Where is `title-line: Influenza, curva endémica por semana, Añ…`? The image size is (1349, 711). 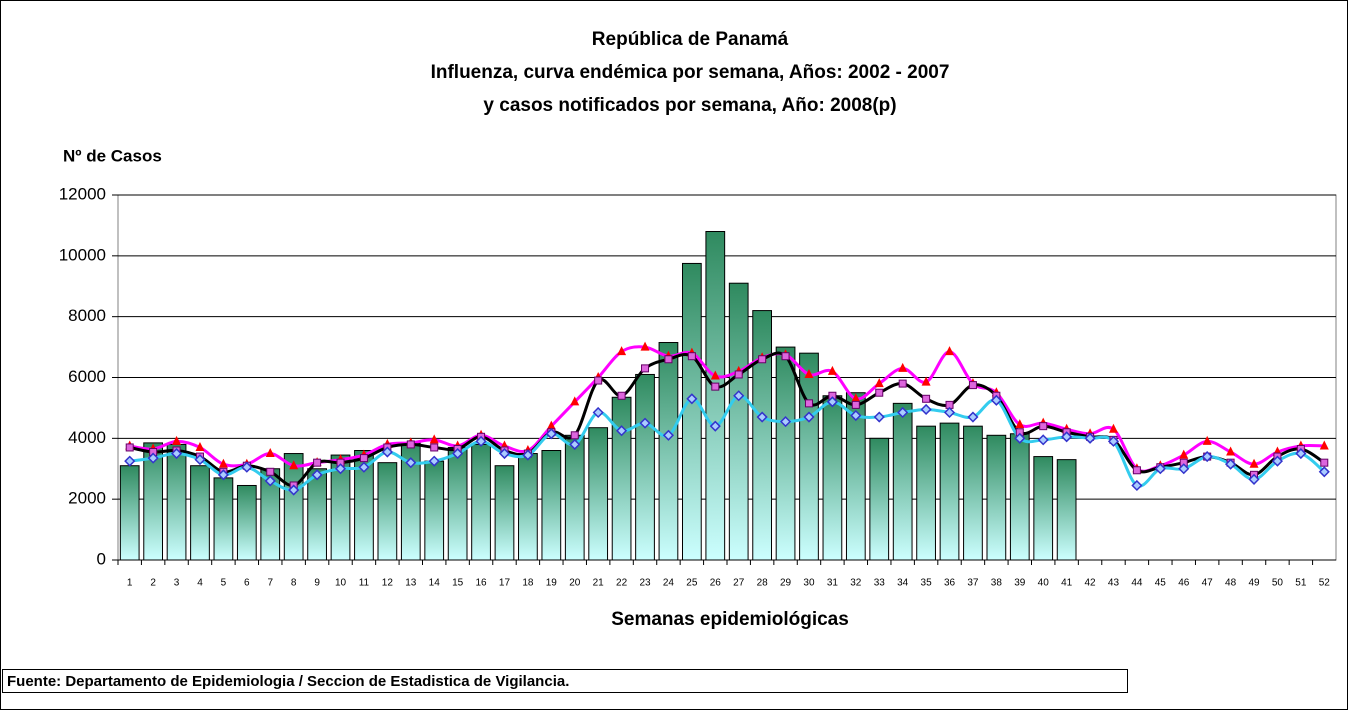 title-line: Influenza, curva endémica por semana, Añ… is located at coordinates (690, 72).